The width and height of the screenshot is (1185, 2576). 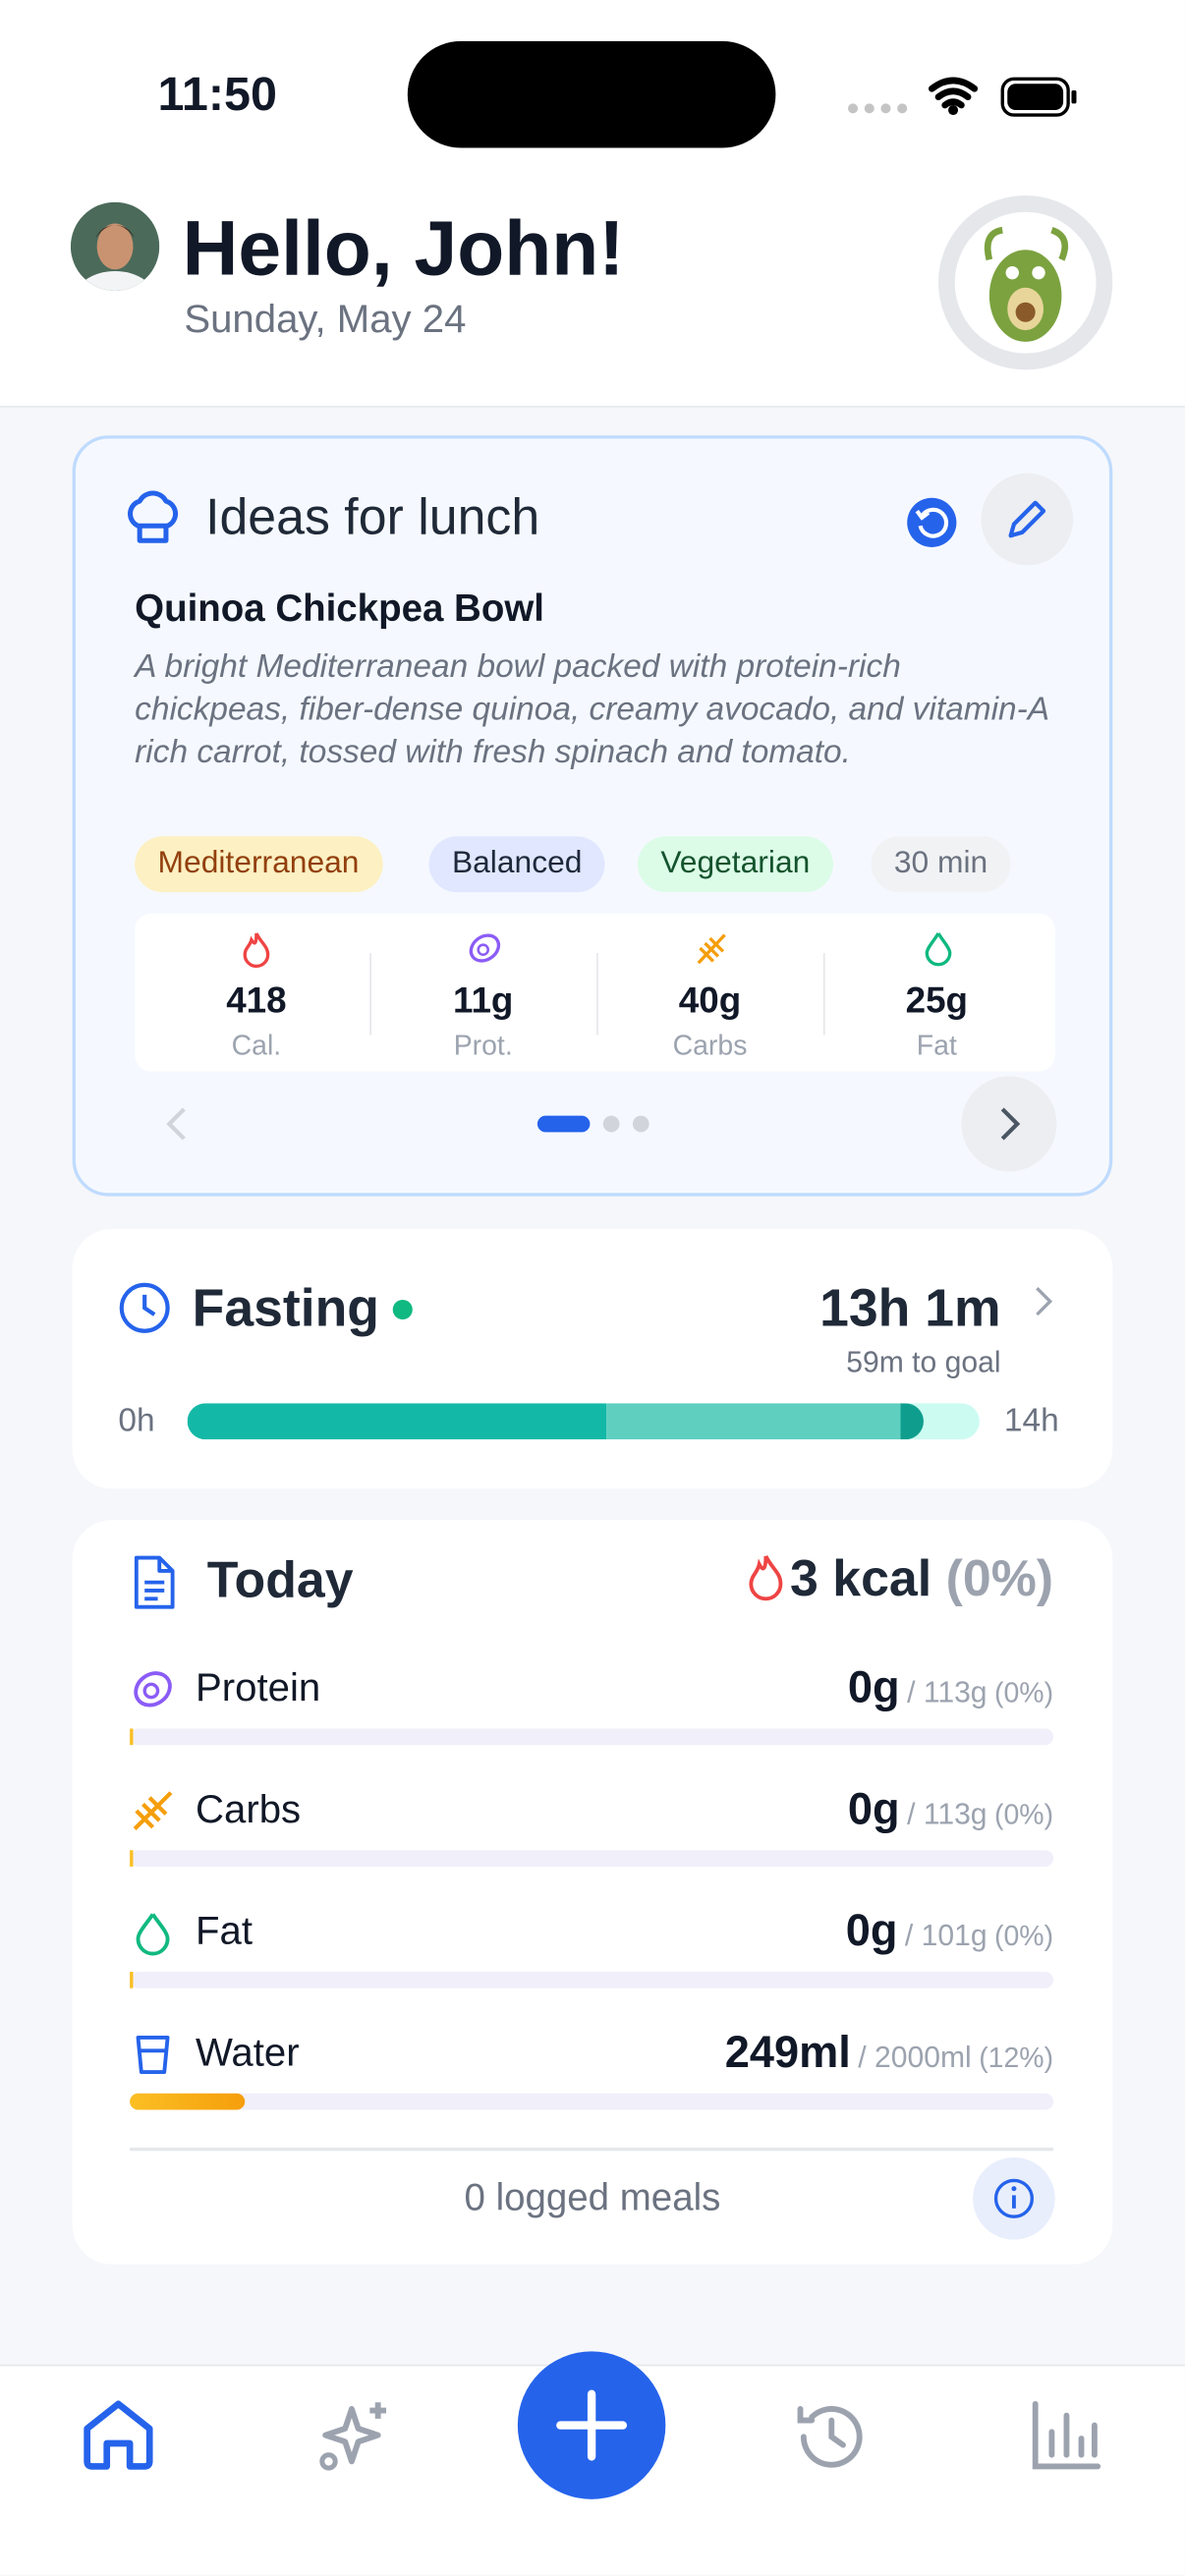 I want to click on macro-goal: / 101g, so click(x=946, y=1935).